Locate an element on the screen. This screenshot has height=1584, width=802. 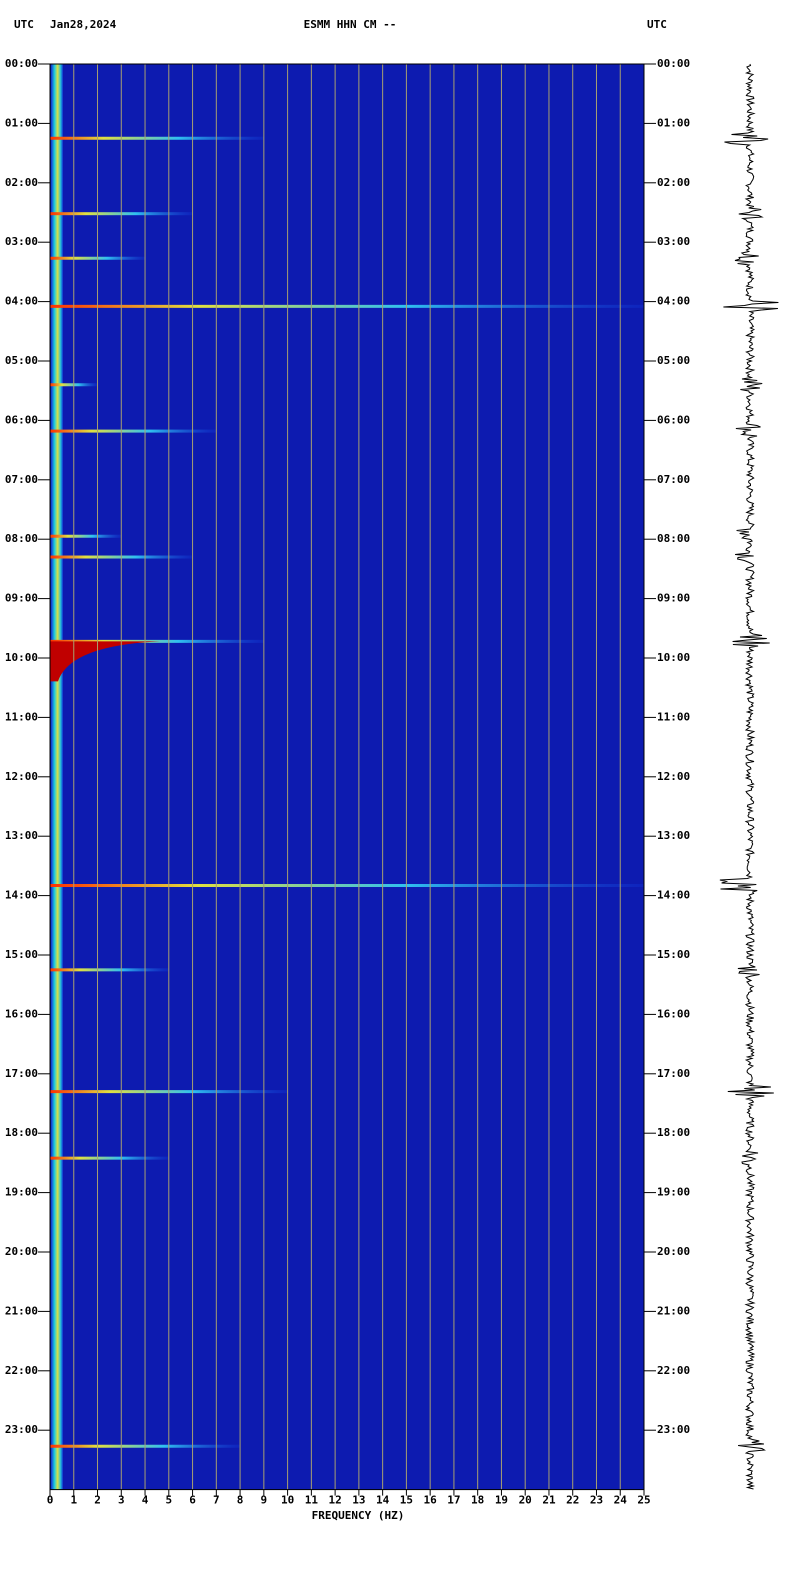
x-tick-label: 3 is located at coordinates (121, 1500).